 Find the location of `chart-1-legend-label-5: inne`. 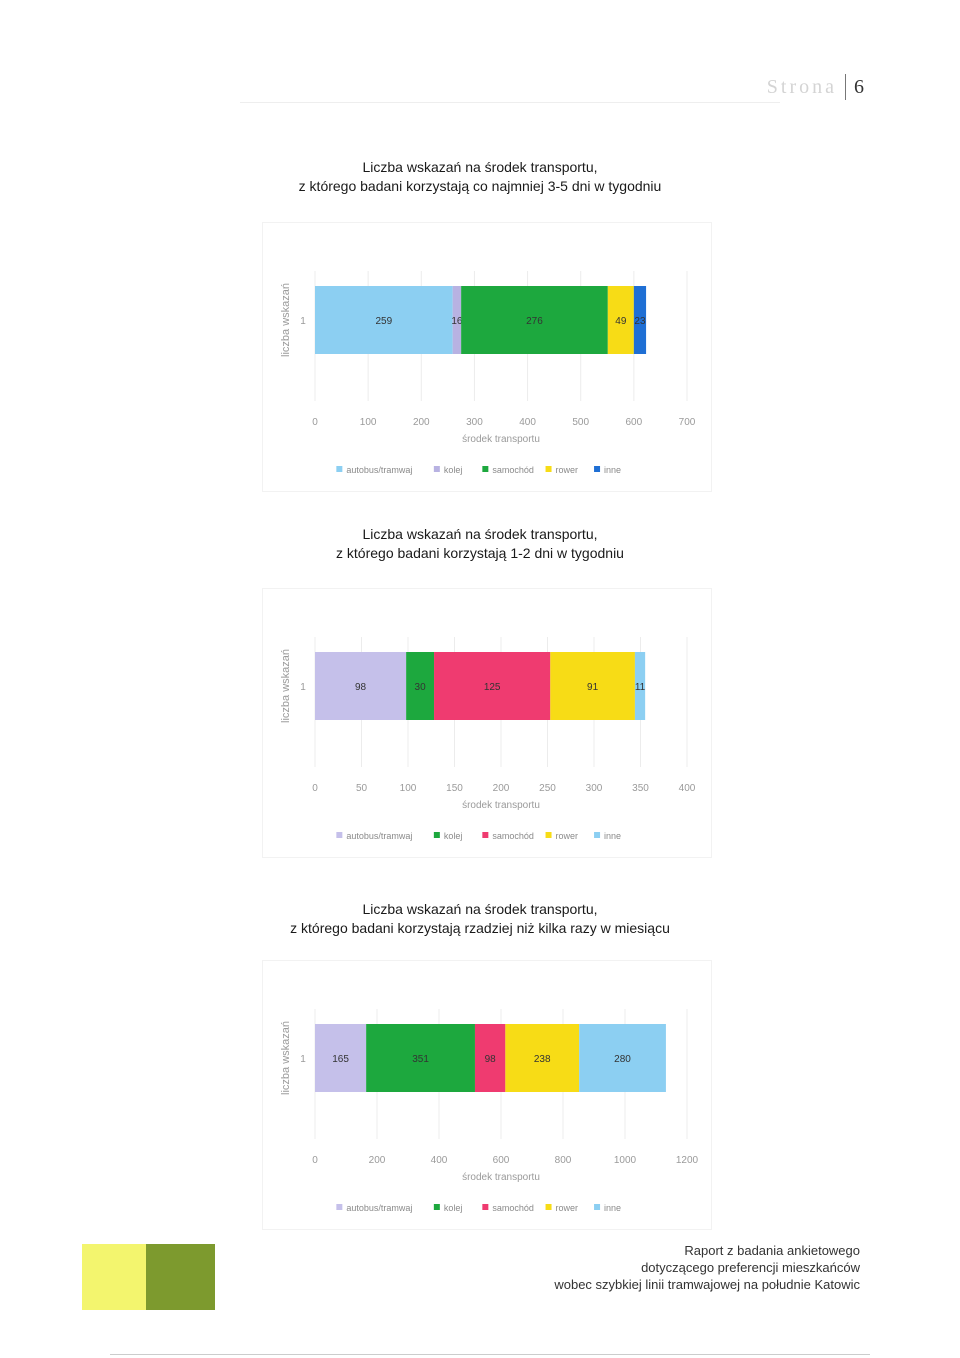

chart-1-legend-label-5: inne is located at coordinates (612, 470).